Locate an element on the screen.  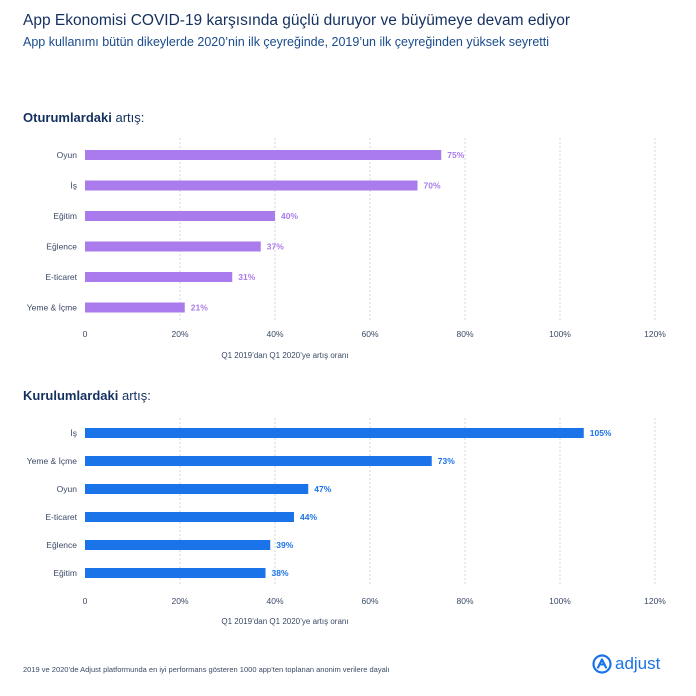
sessions-value-label: 75% is located at coordinates (455, 155).